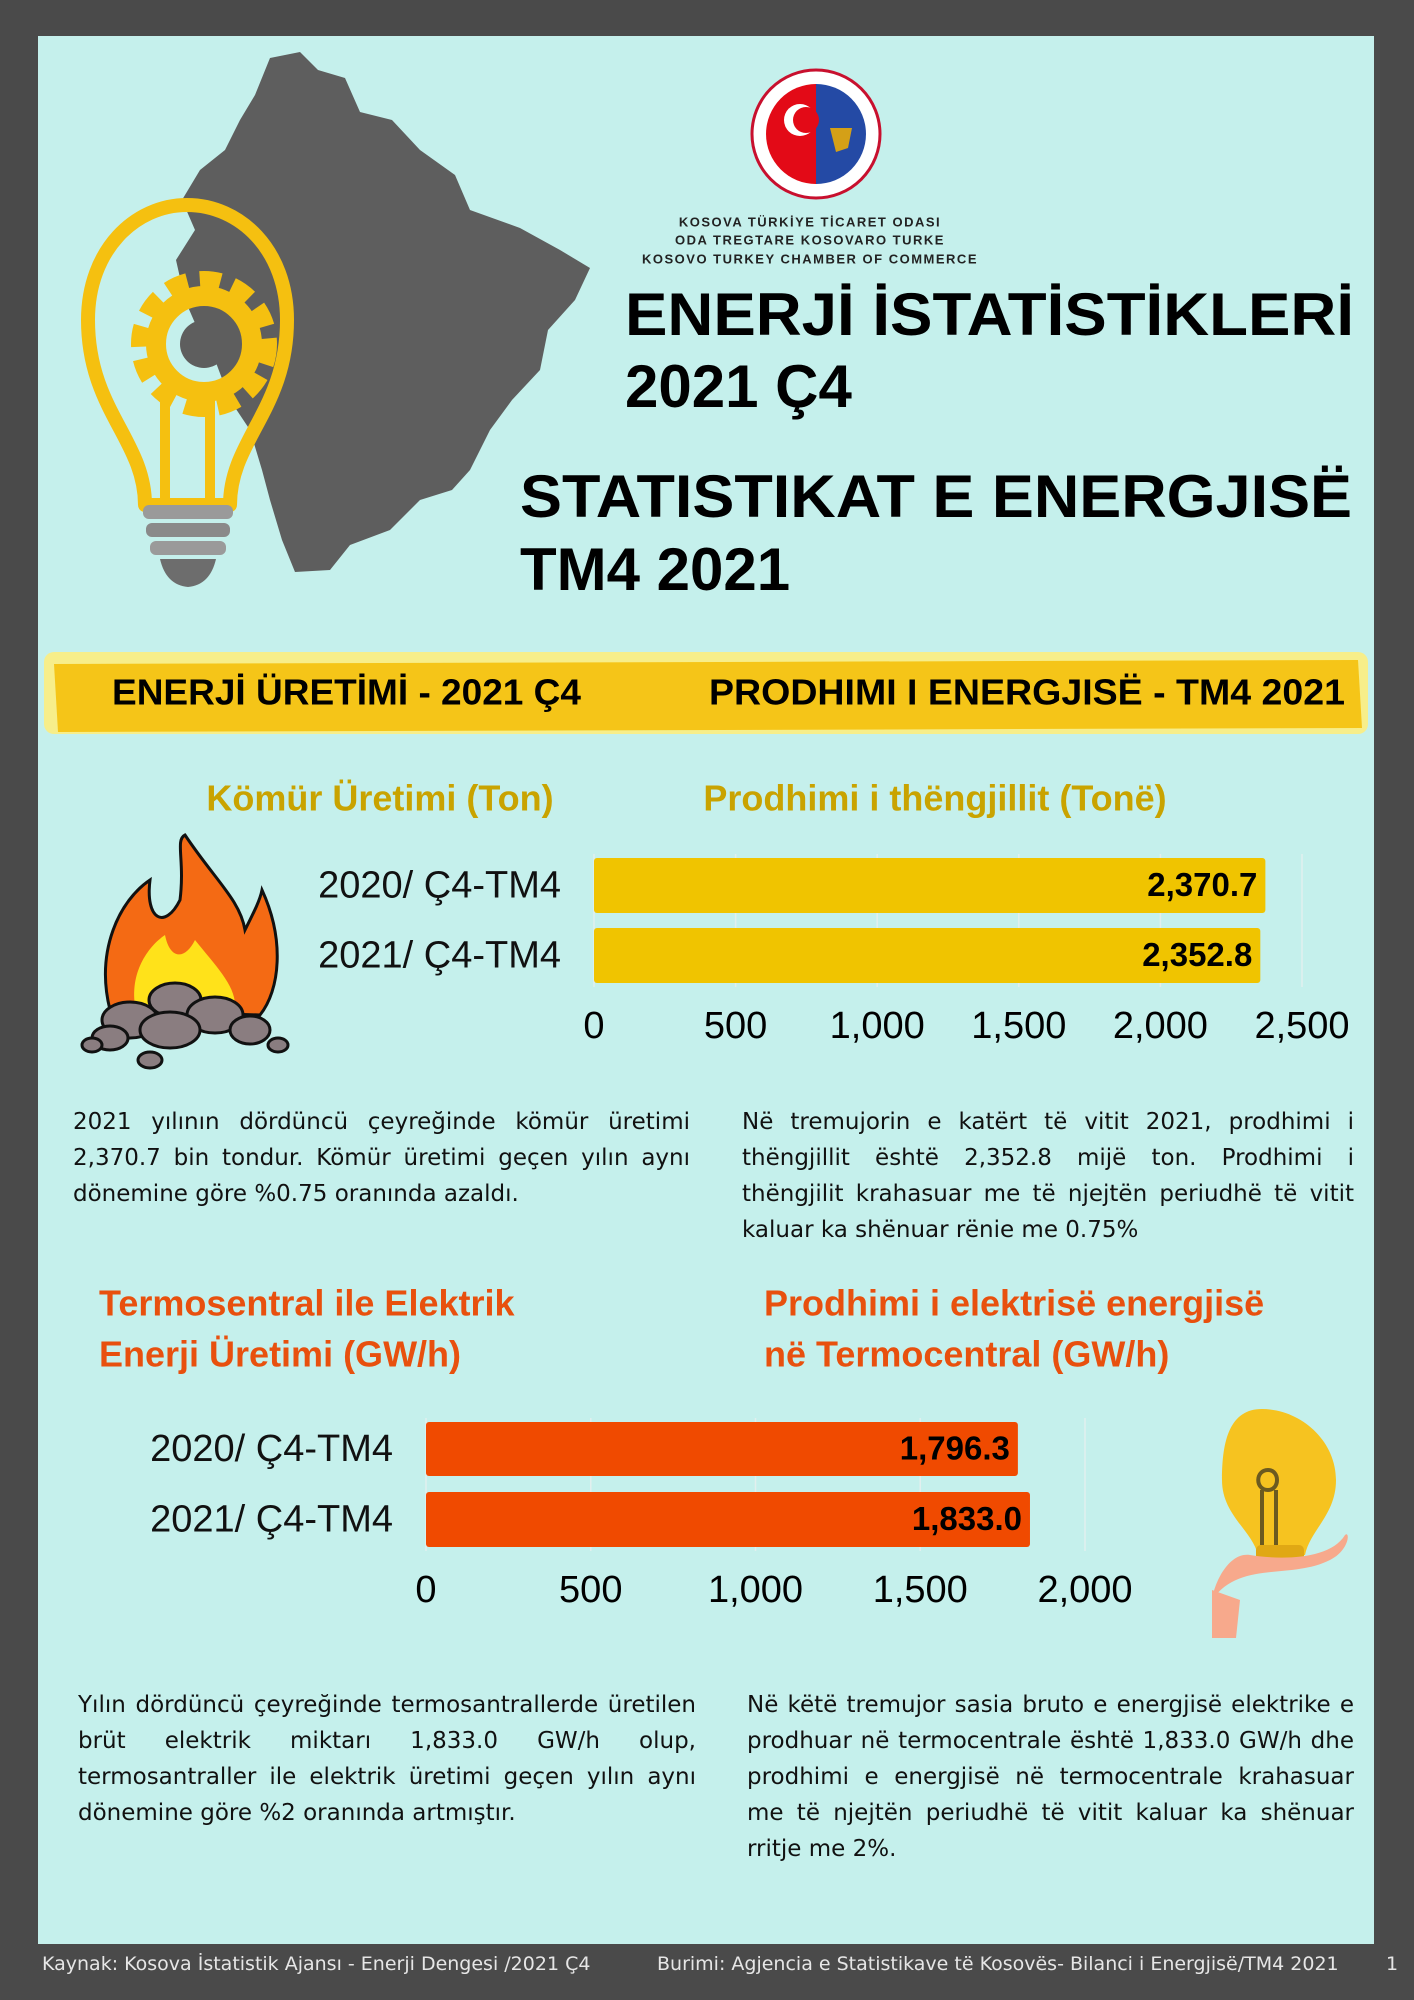 Image resolution: width=1414 pixels, height=2000 pixels. I want to click on org-line: KOSOVO TURKEY CHAMBER OF COMMERCE, so click(810, 258).